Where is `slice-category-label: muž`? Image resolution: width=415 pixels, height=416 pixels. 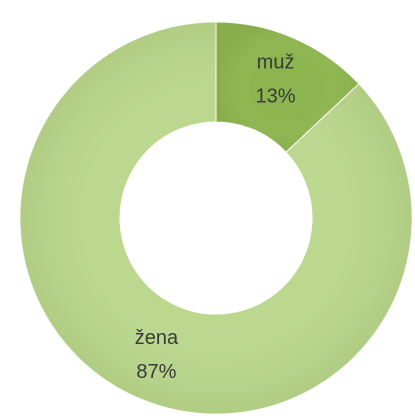
slice-category-label: muž is located at coordinates (276, 63).